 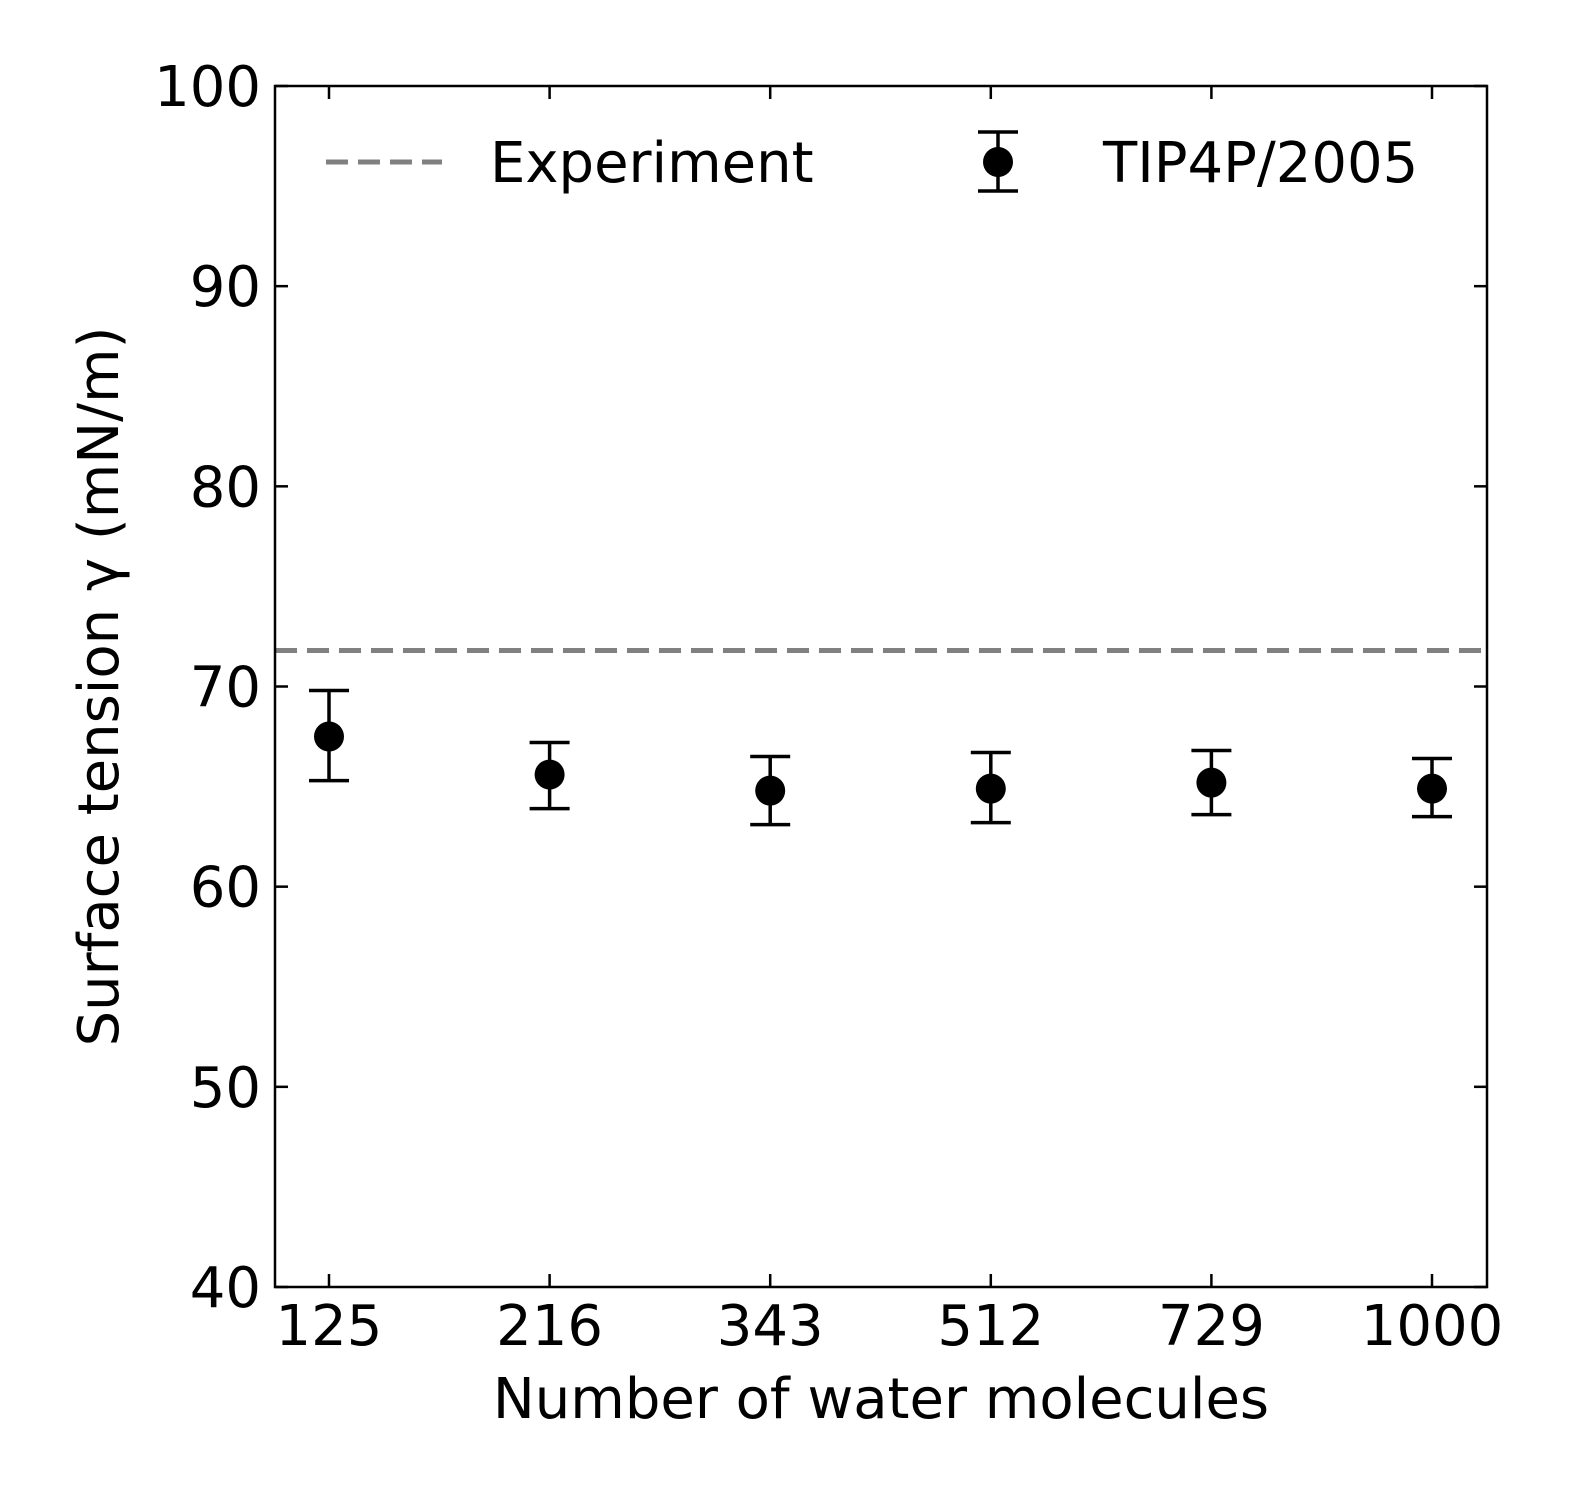 What do you see at coordinates (225, 888) in the screenshot?
I see `y-tick-label: 60` at bounding box center [225, 888].